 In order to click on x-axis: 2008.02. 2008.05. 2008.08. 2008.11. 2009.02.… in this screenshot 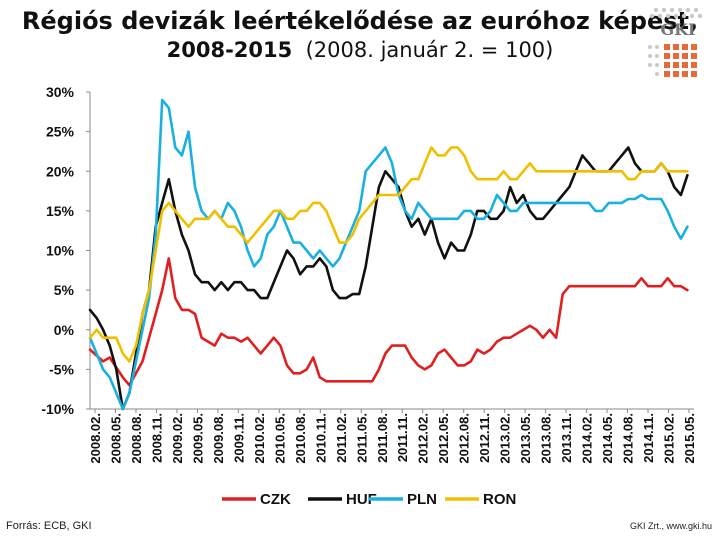, I will do `click(392, 436)`.